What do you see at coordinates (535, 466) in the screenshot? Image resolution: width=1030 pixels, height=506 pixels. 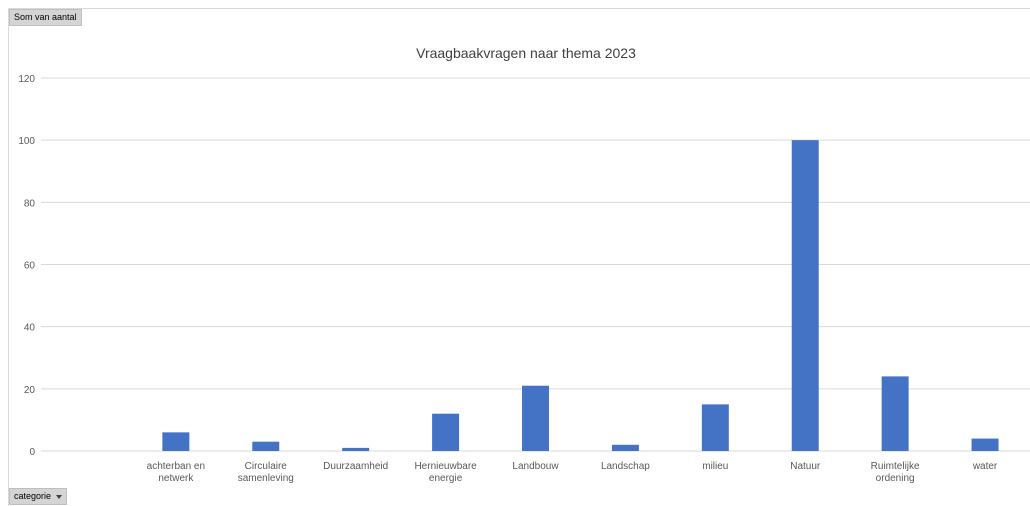 I see `x-tick-label: Landbouw` at bounding box center [535, 466].